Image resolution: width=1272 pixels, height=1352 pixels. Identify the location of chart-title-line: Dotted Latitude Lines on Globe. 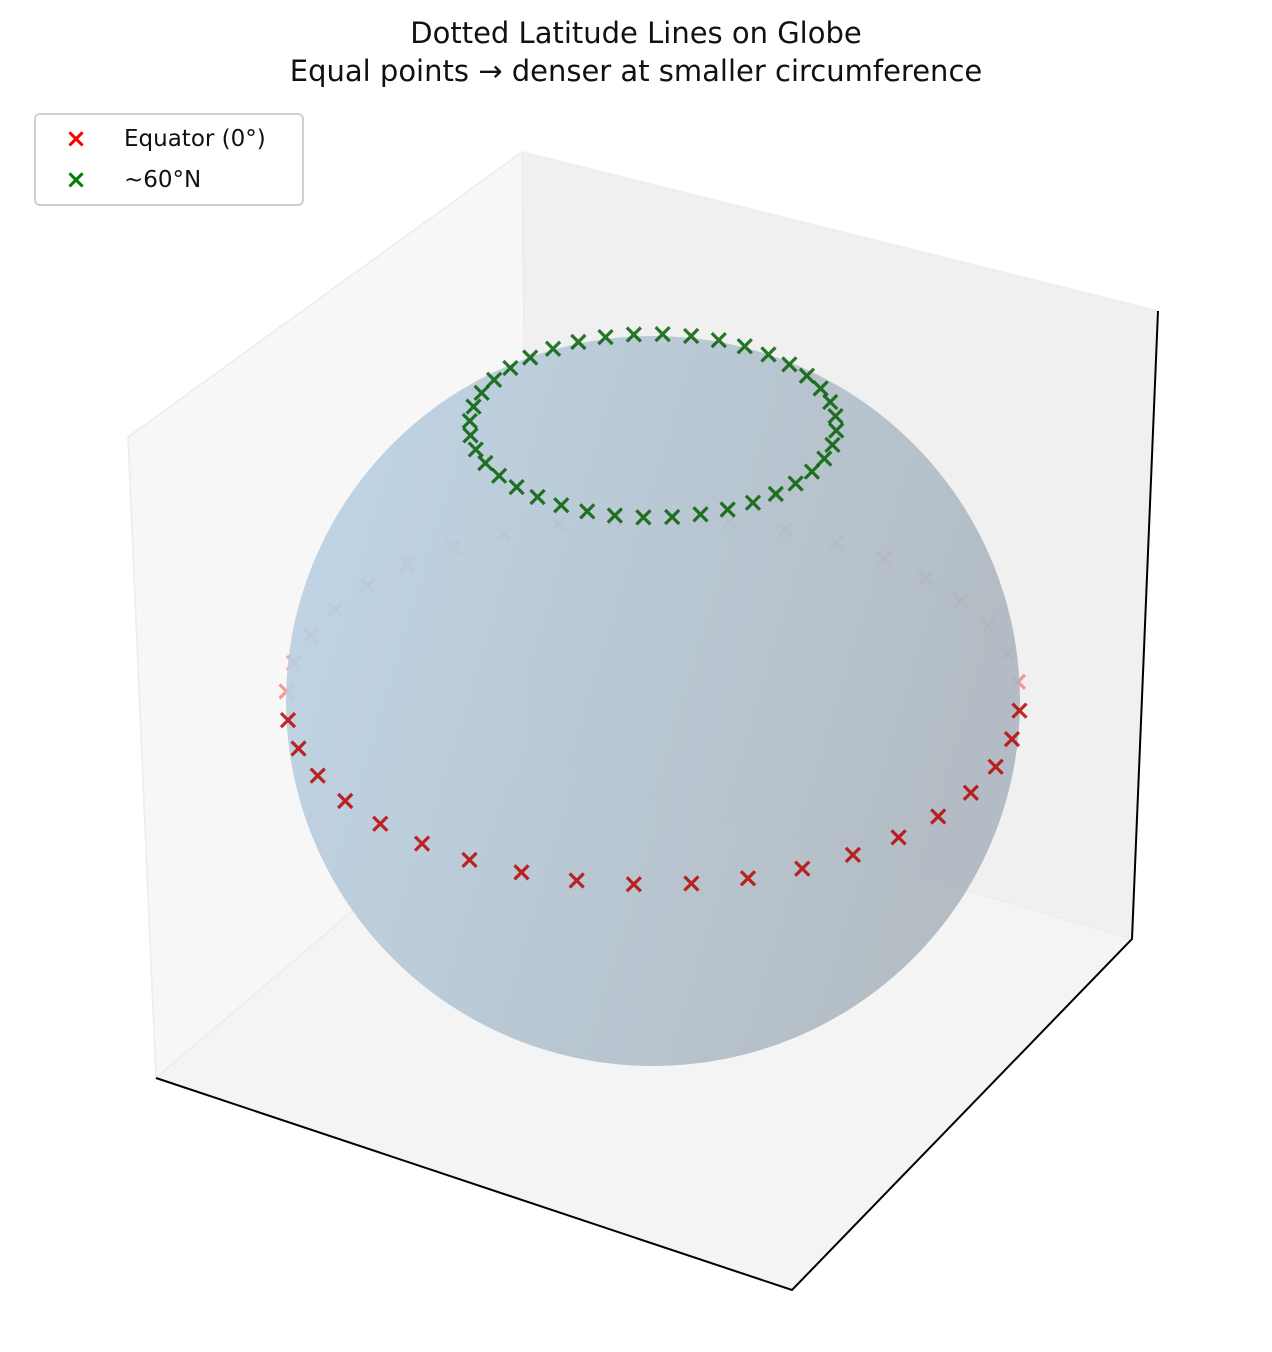
(636, 33).